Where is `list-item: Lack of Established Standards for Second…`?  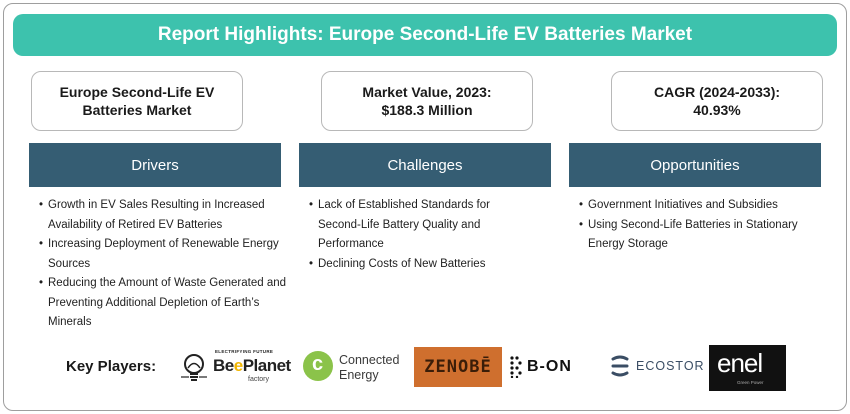 list-item: Lack of Established Standards for Second… is located at coordinates (418, 225).